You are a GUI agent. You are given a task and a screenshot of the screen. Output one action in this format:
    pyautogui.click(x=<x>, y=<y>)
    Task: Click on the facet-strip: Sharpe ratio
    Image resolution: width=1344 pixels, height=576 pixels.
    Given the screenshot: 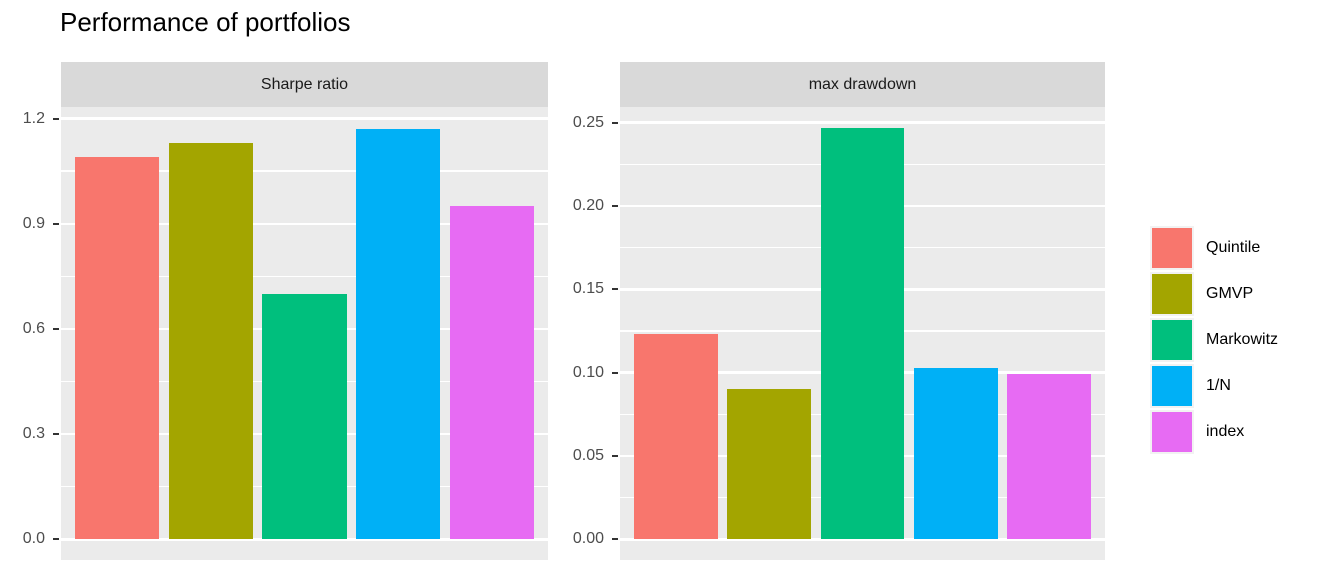 What is the action you would take?
    pyautogui.click(x=304, y=84)
    